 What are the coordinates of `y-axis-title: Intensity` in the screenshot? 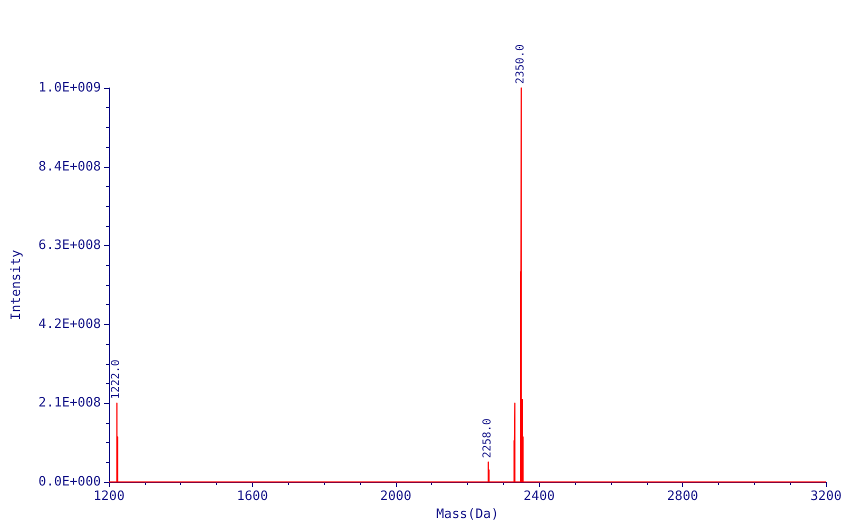 It's located at (16, 285).